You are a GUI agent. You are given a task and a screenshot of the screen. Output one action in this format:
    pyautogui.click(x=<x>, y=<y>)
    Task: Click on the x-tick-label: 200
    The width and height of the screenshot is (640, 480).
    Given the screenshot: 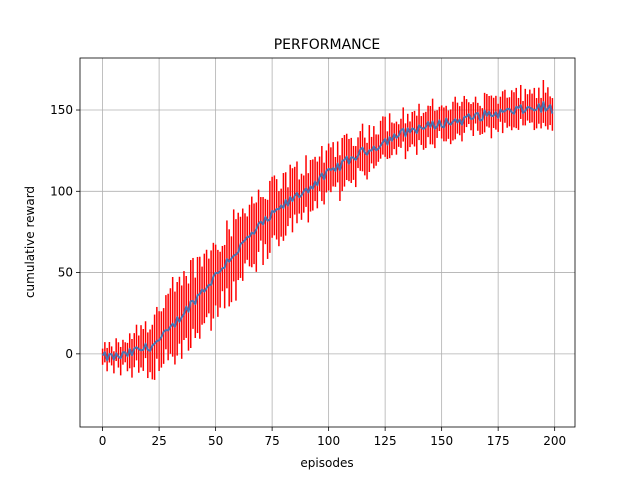 What is the action you would take?
    pyautogui.click(x=554, y=441)
    